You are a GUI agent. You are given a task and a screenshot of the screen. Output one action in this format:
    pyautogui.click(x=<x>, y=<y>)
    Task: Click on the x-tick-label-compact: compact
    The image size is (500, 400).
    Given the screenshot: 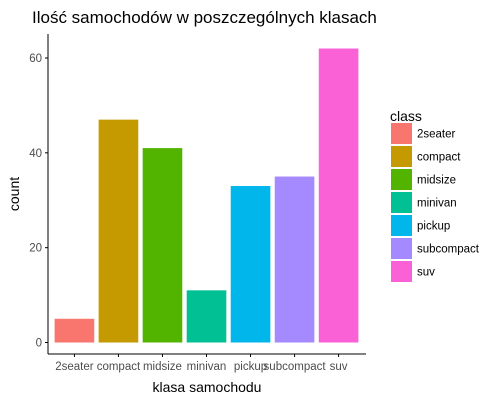 What is the action you would take?
    pyautogui.click(x=119, y=367)
    